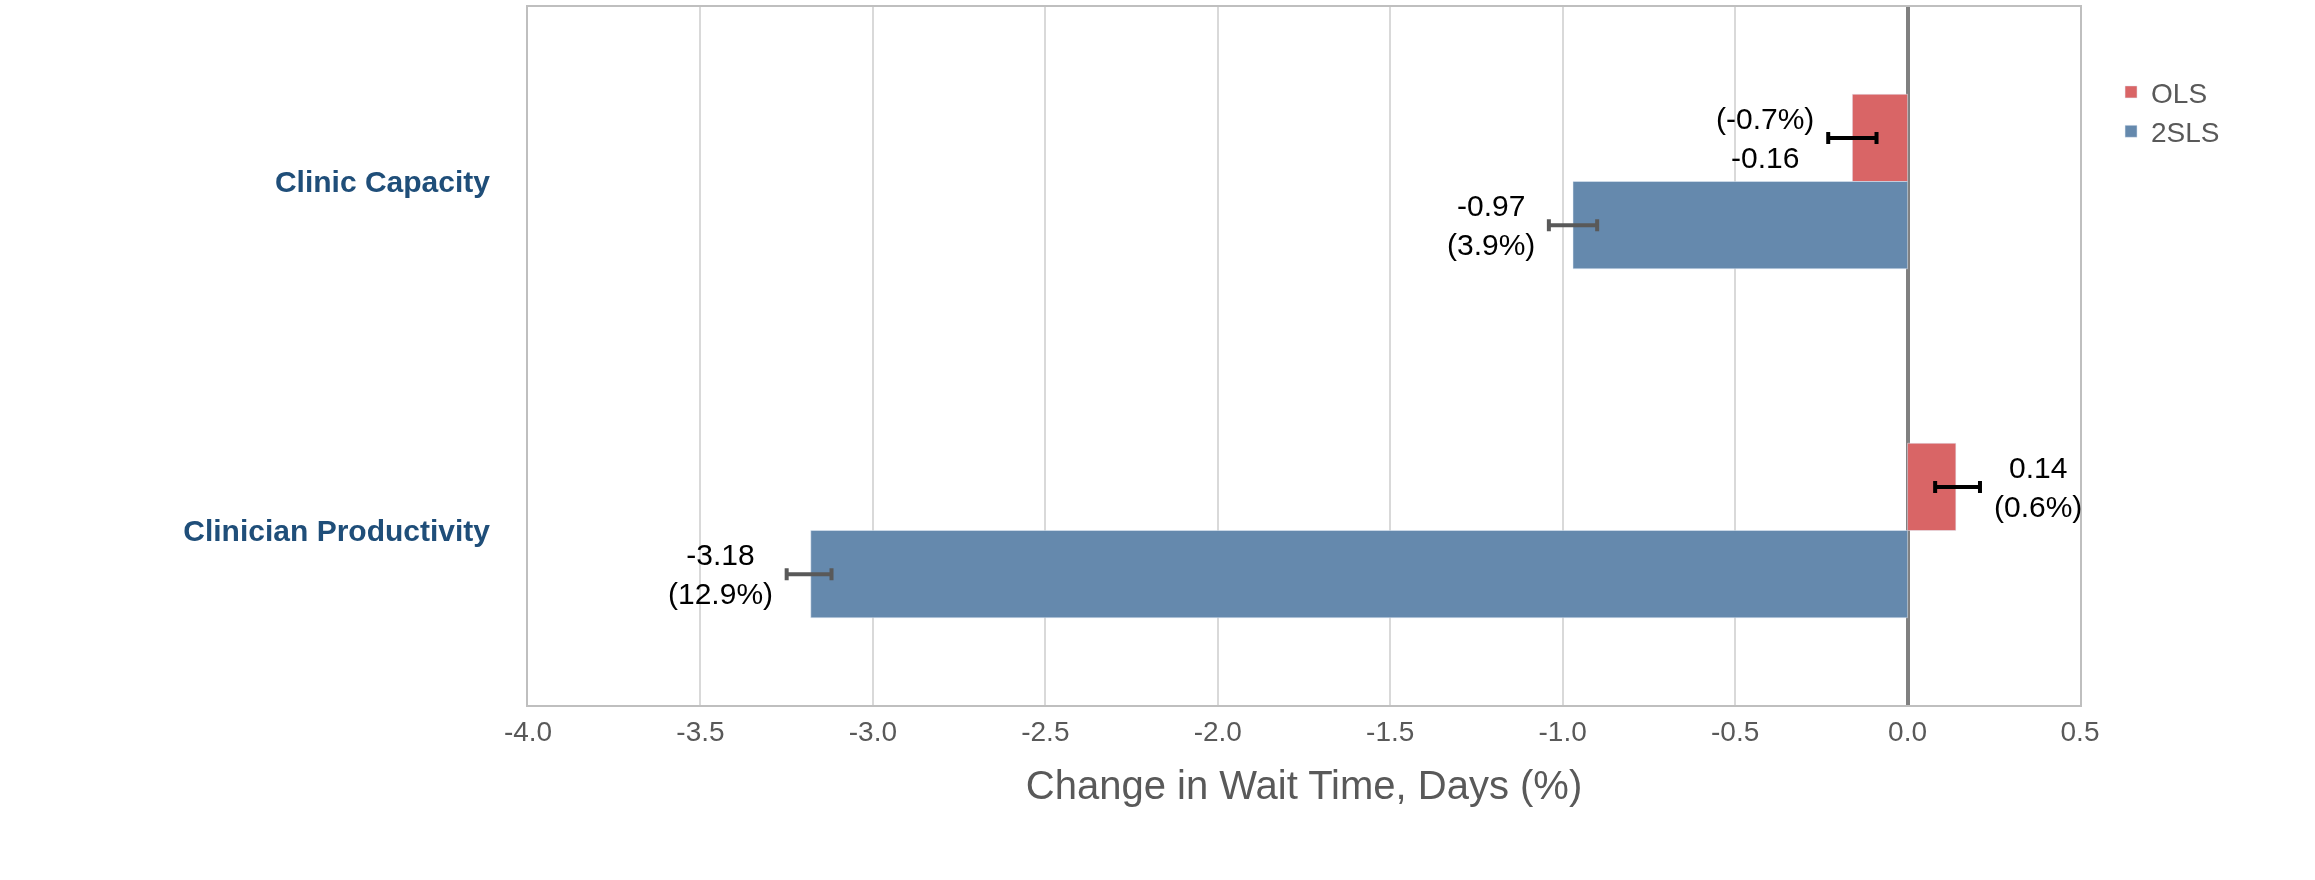 The height and width of the screenshot is (880, 2315). What do you see at coordinates (1217, 731) in the screenshot?
I see `x-tick-label: -2.0` at bounding box center [1217, 731].